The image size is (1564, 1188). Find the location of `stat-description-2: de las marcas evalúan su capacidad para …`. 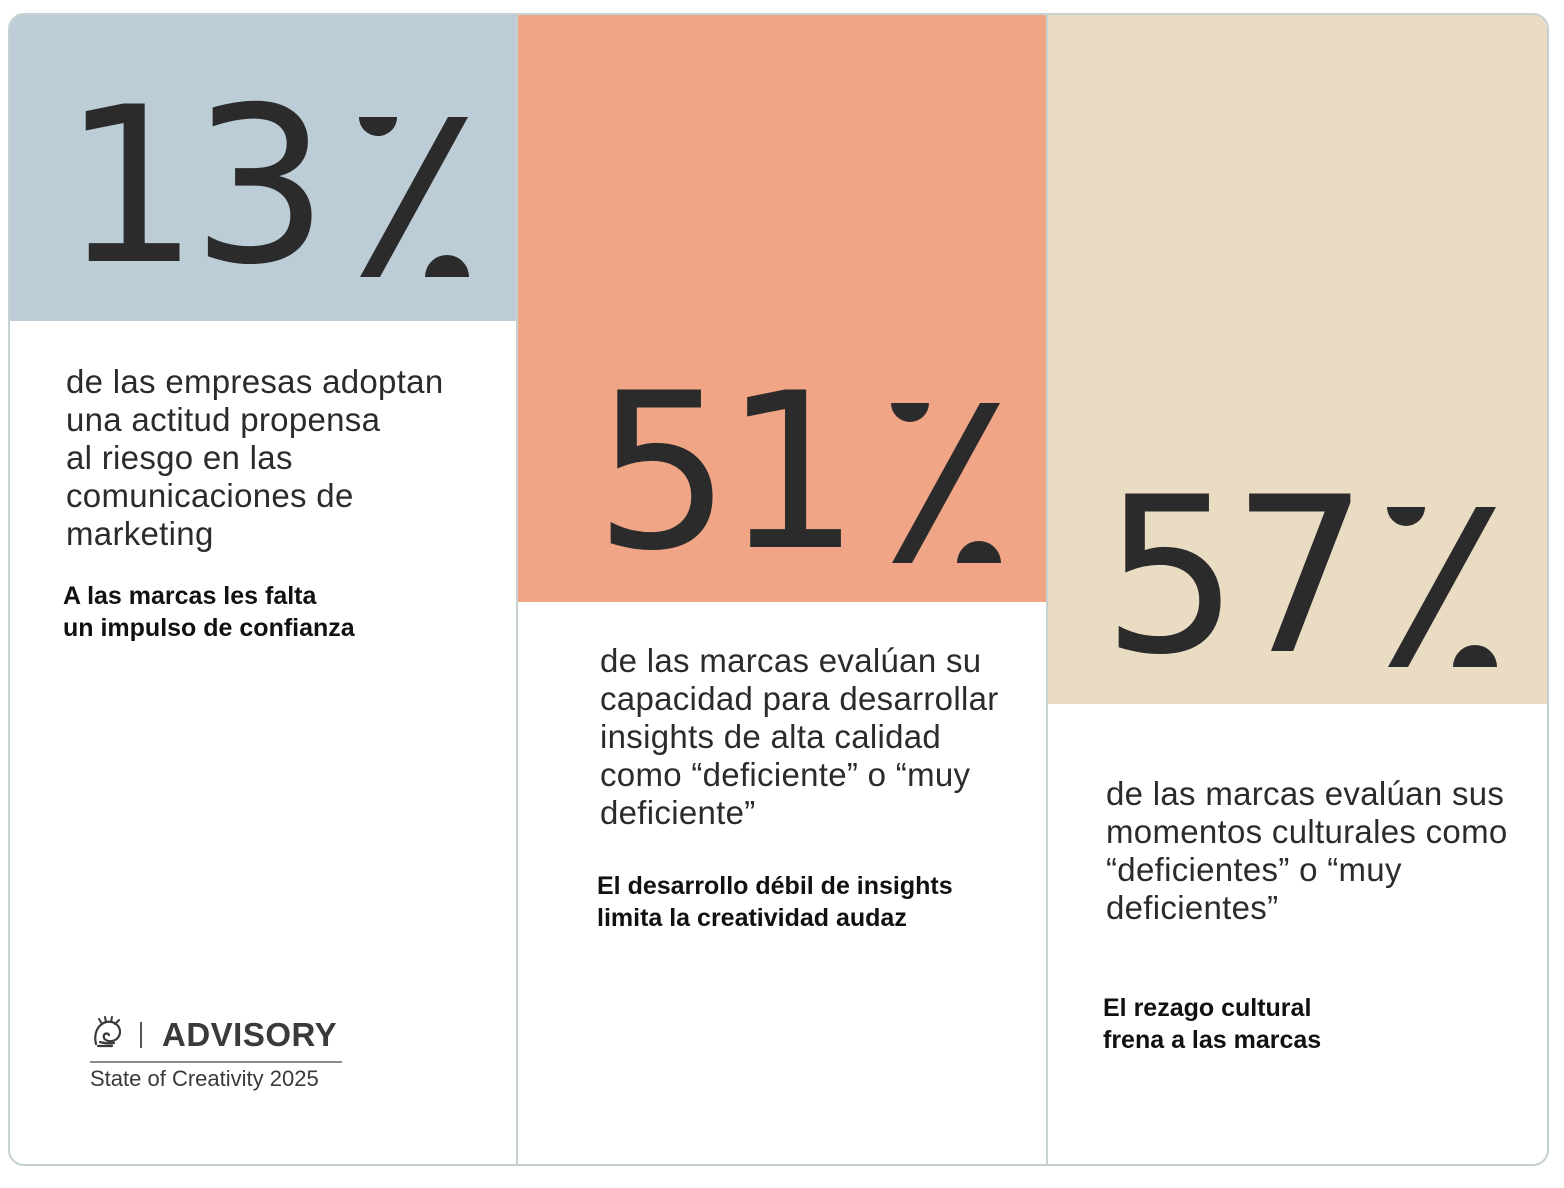

stat-description-2: de las marcas evalúan su capacidad para … is located at coordinates (799, 736).